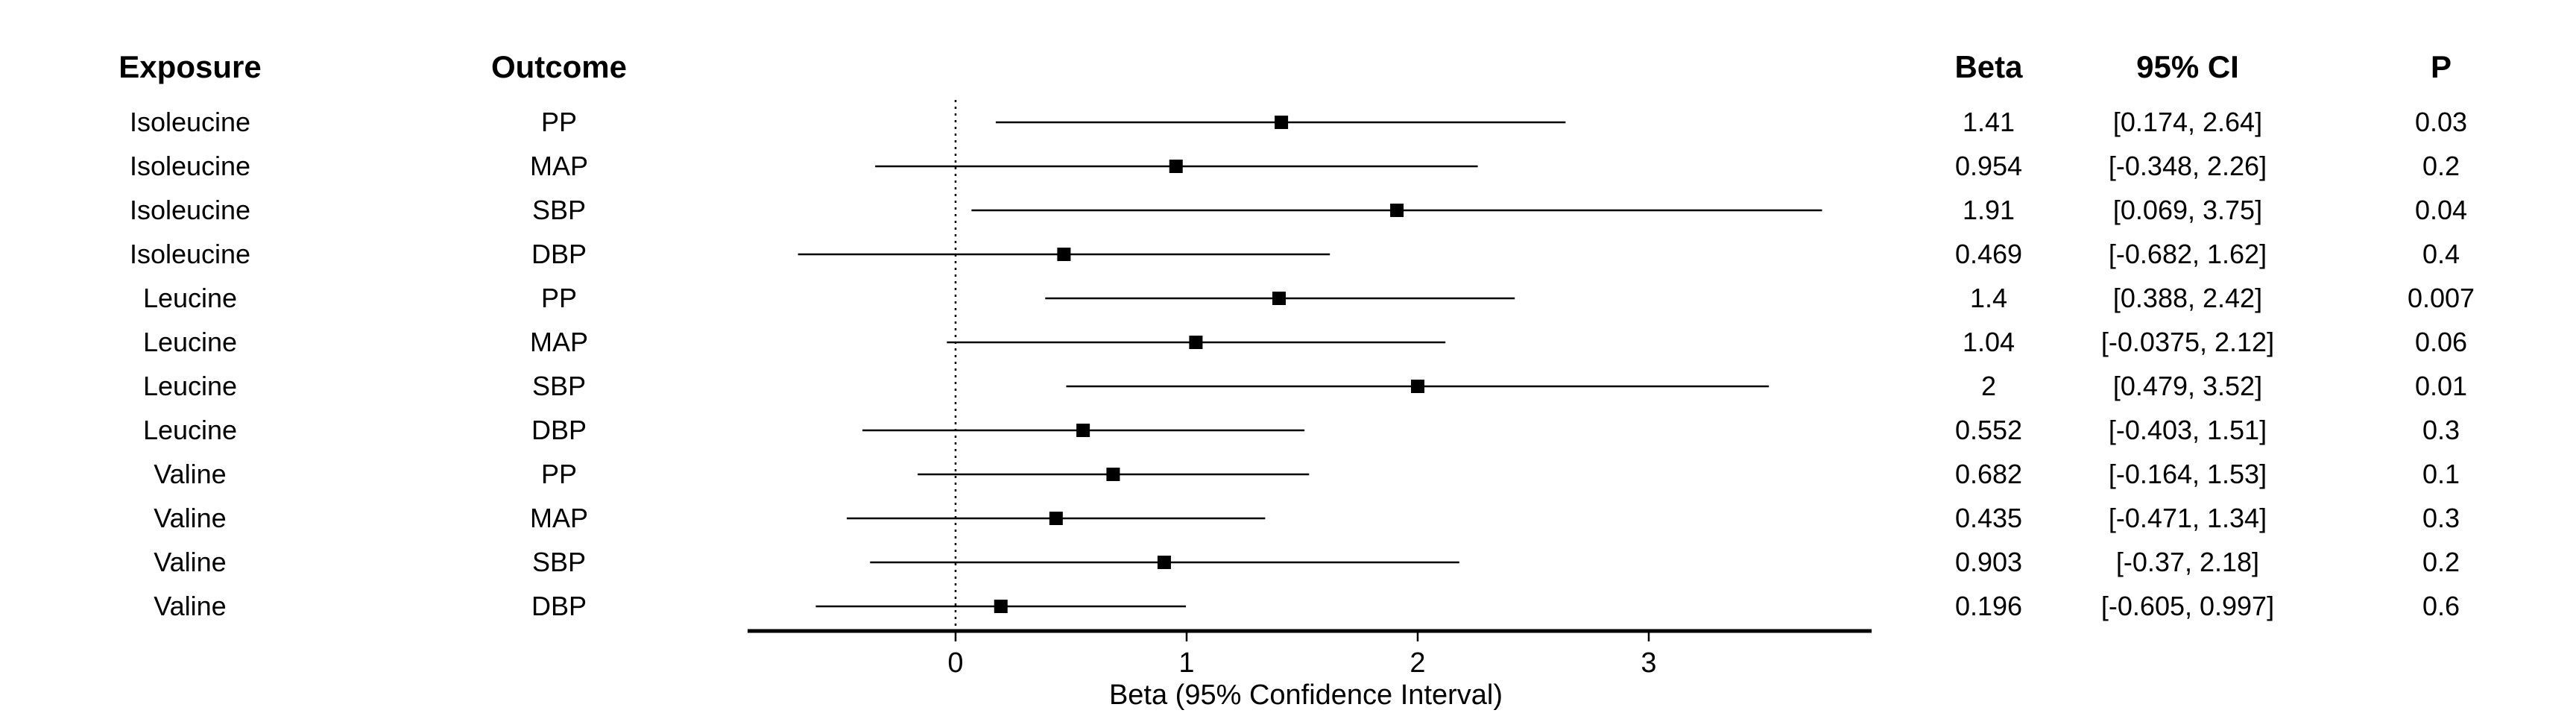 This screenshot has height=716, width=2576. I want to click on beta-cell: 0.682, so click(1989, 474).